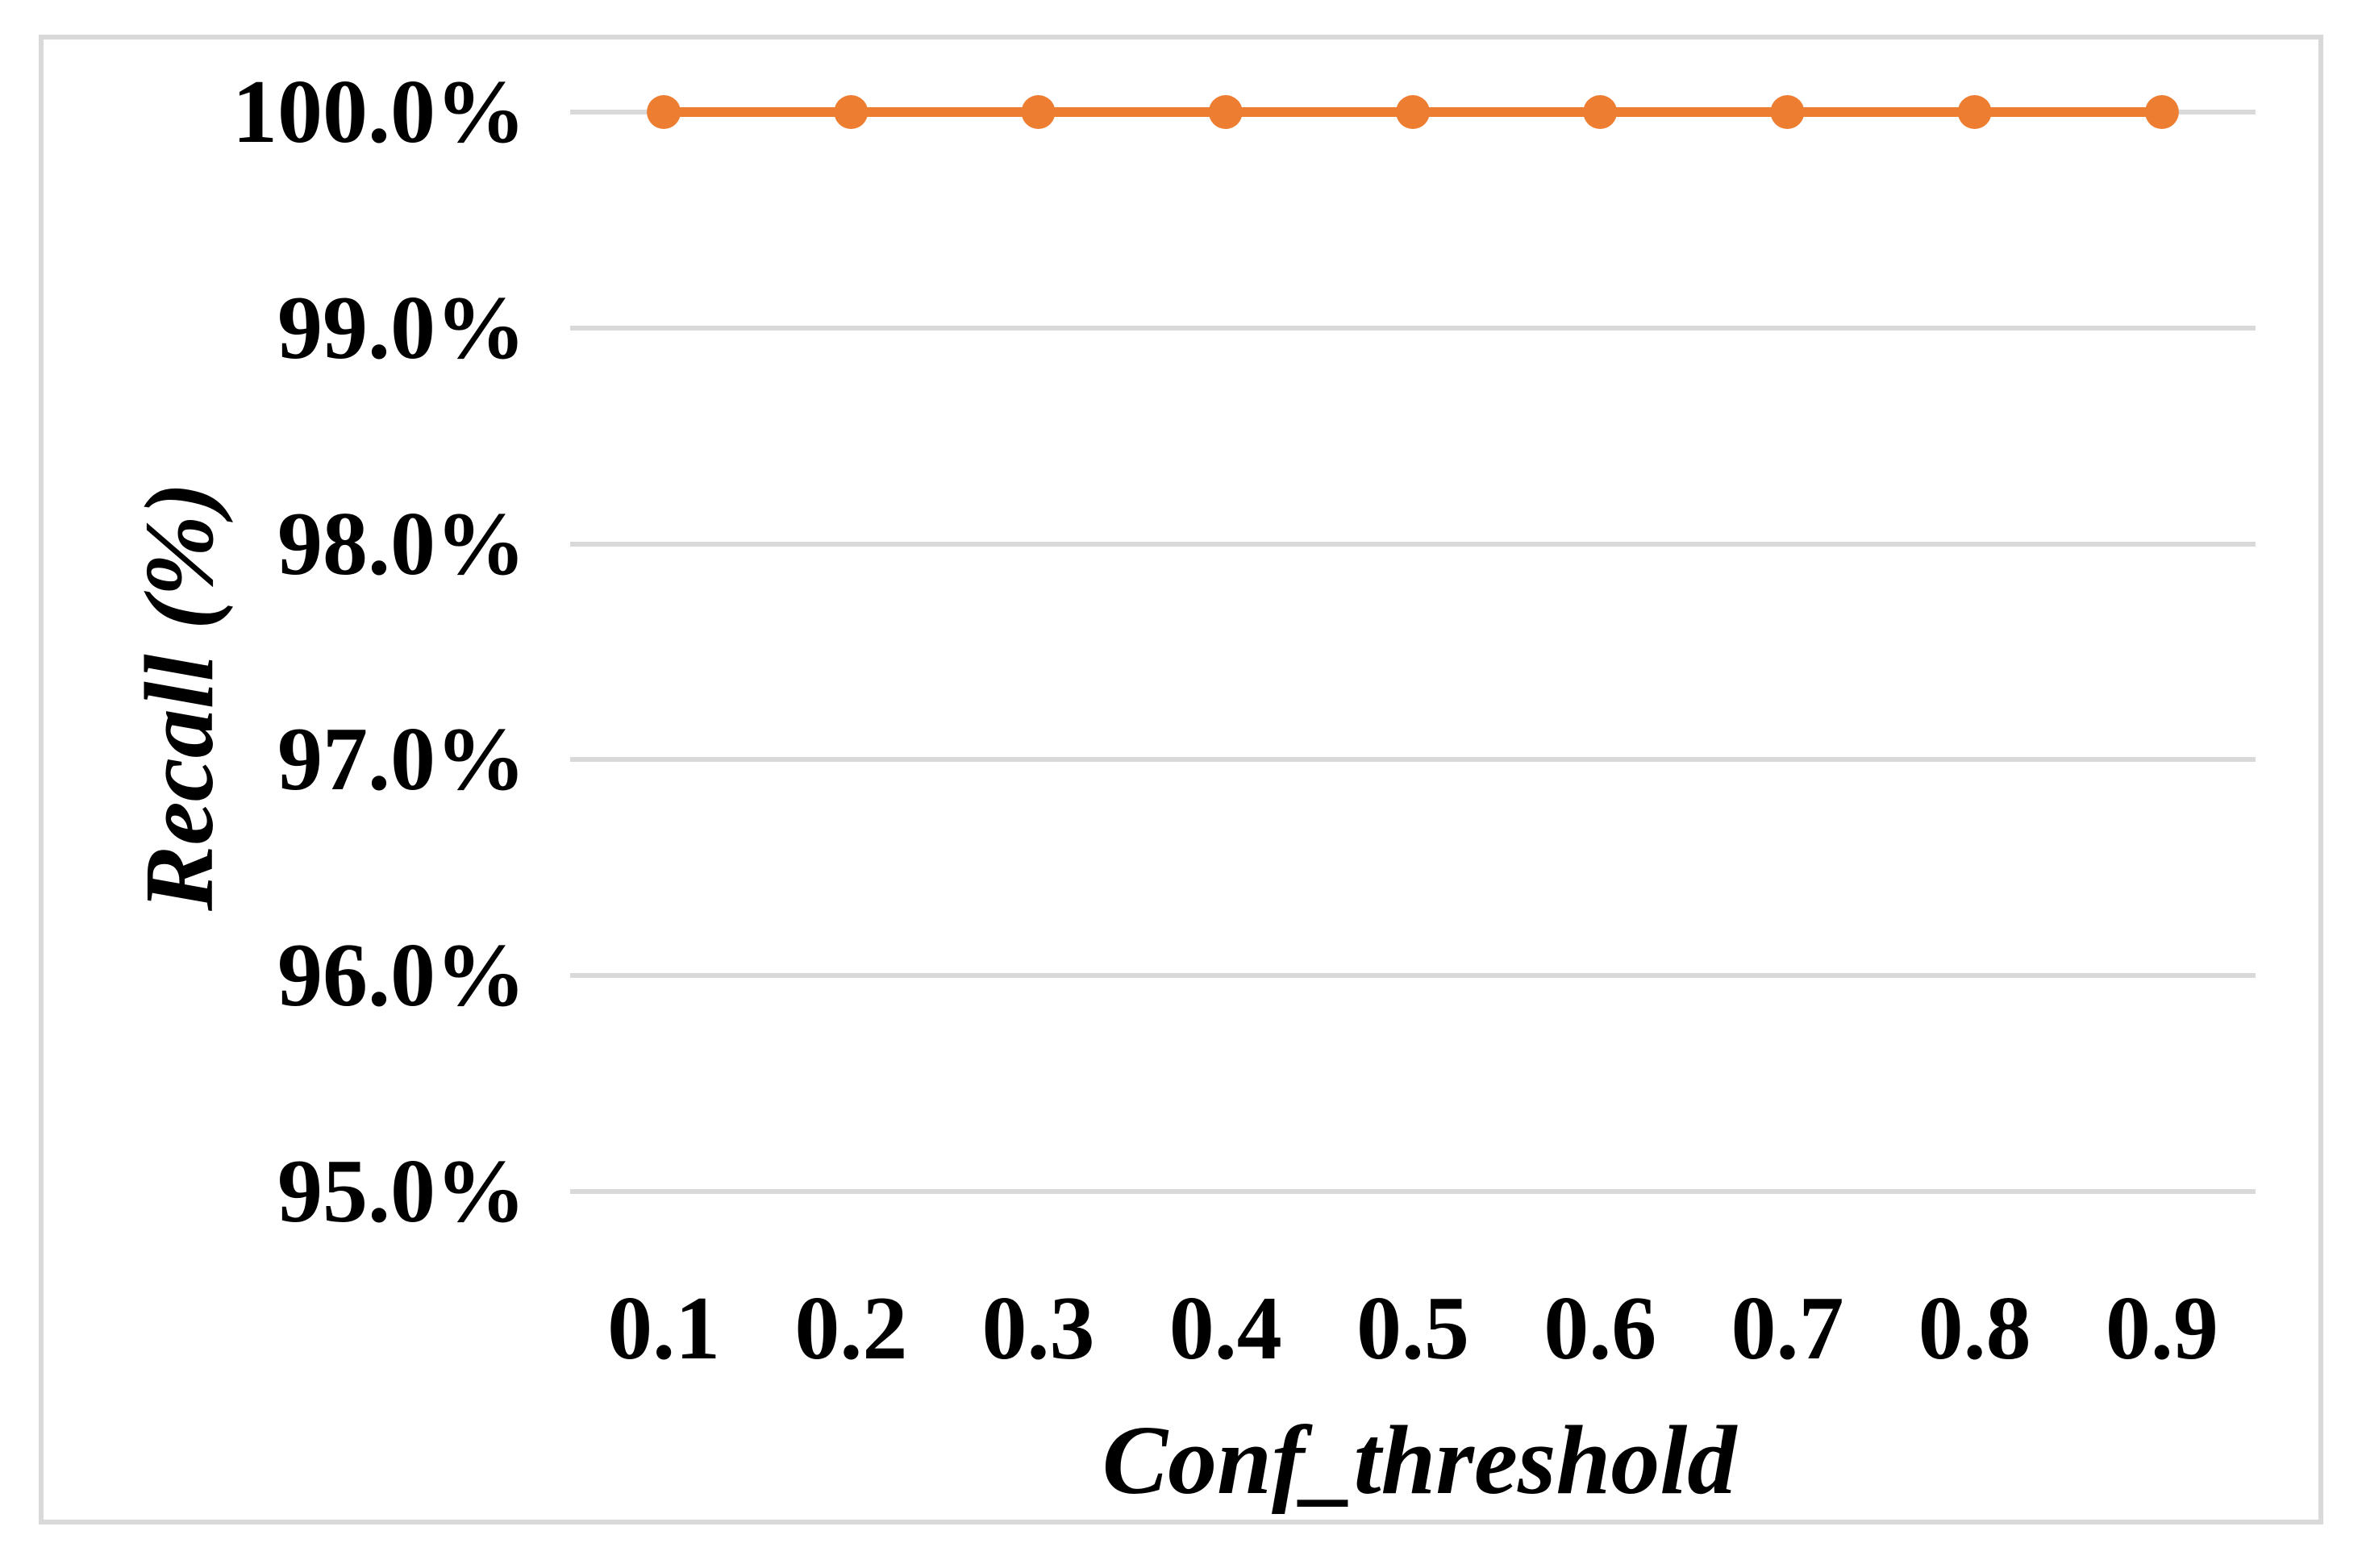  Describe the element at coordinates (1787, 1329) in the screenshot. I see `x-tick-label: 0.7` at that location.